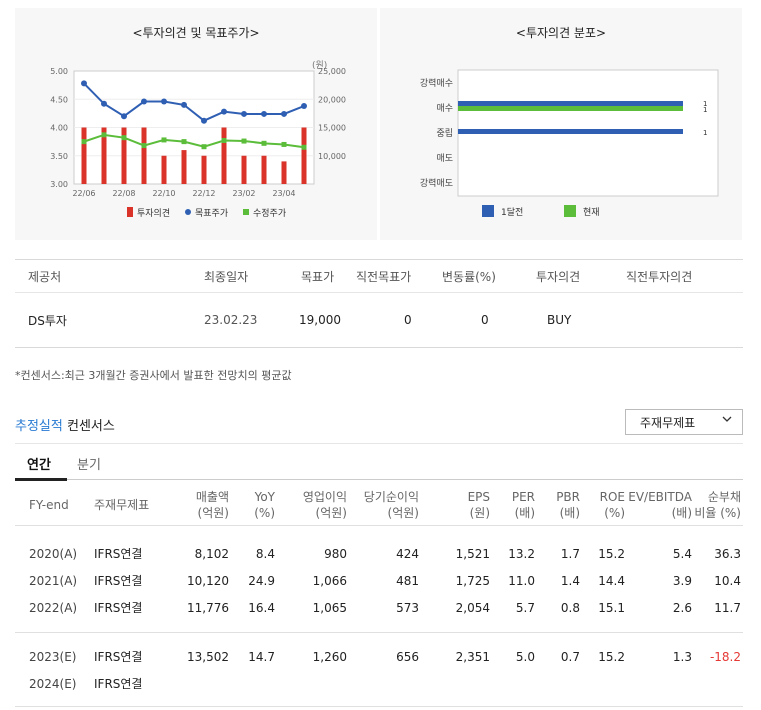  I want to click on chevron-down-icon, so click(727, 419).